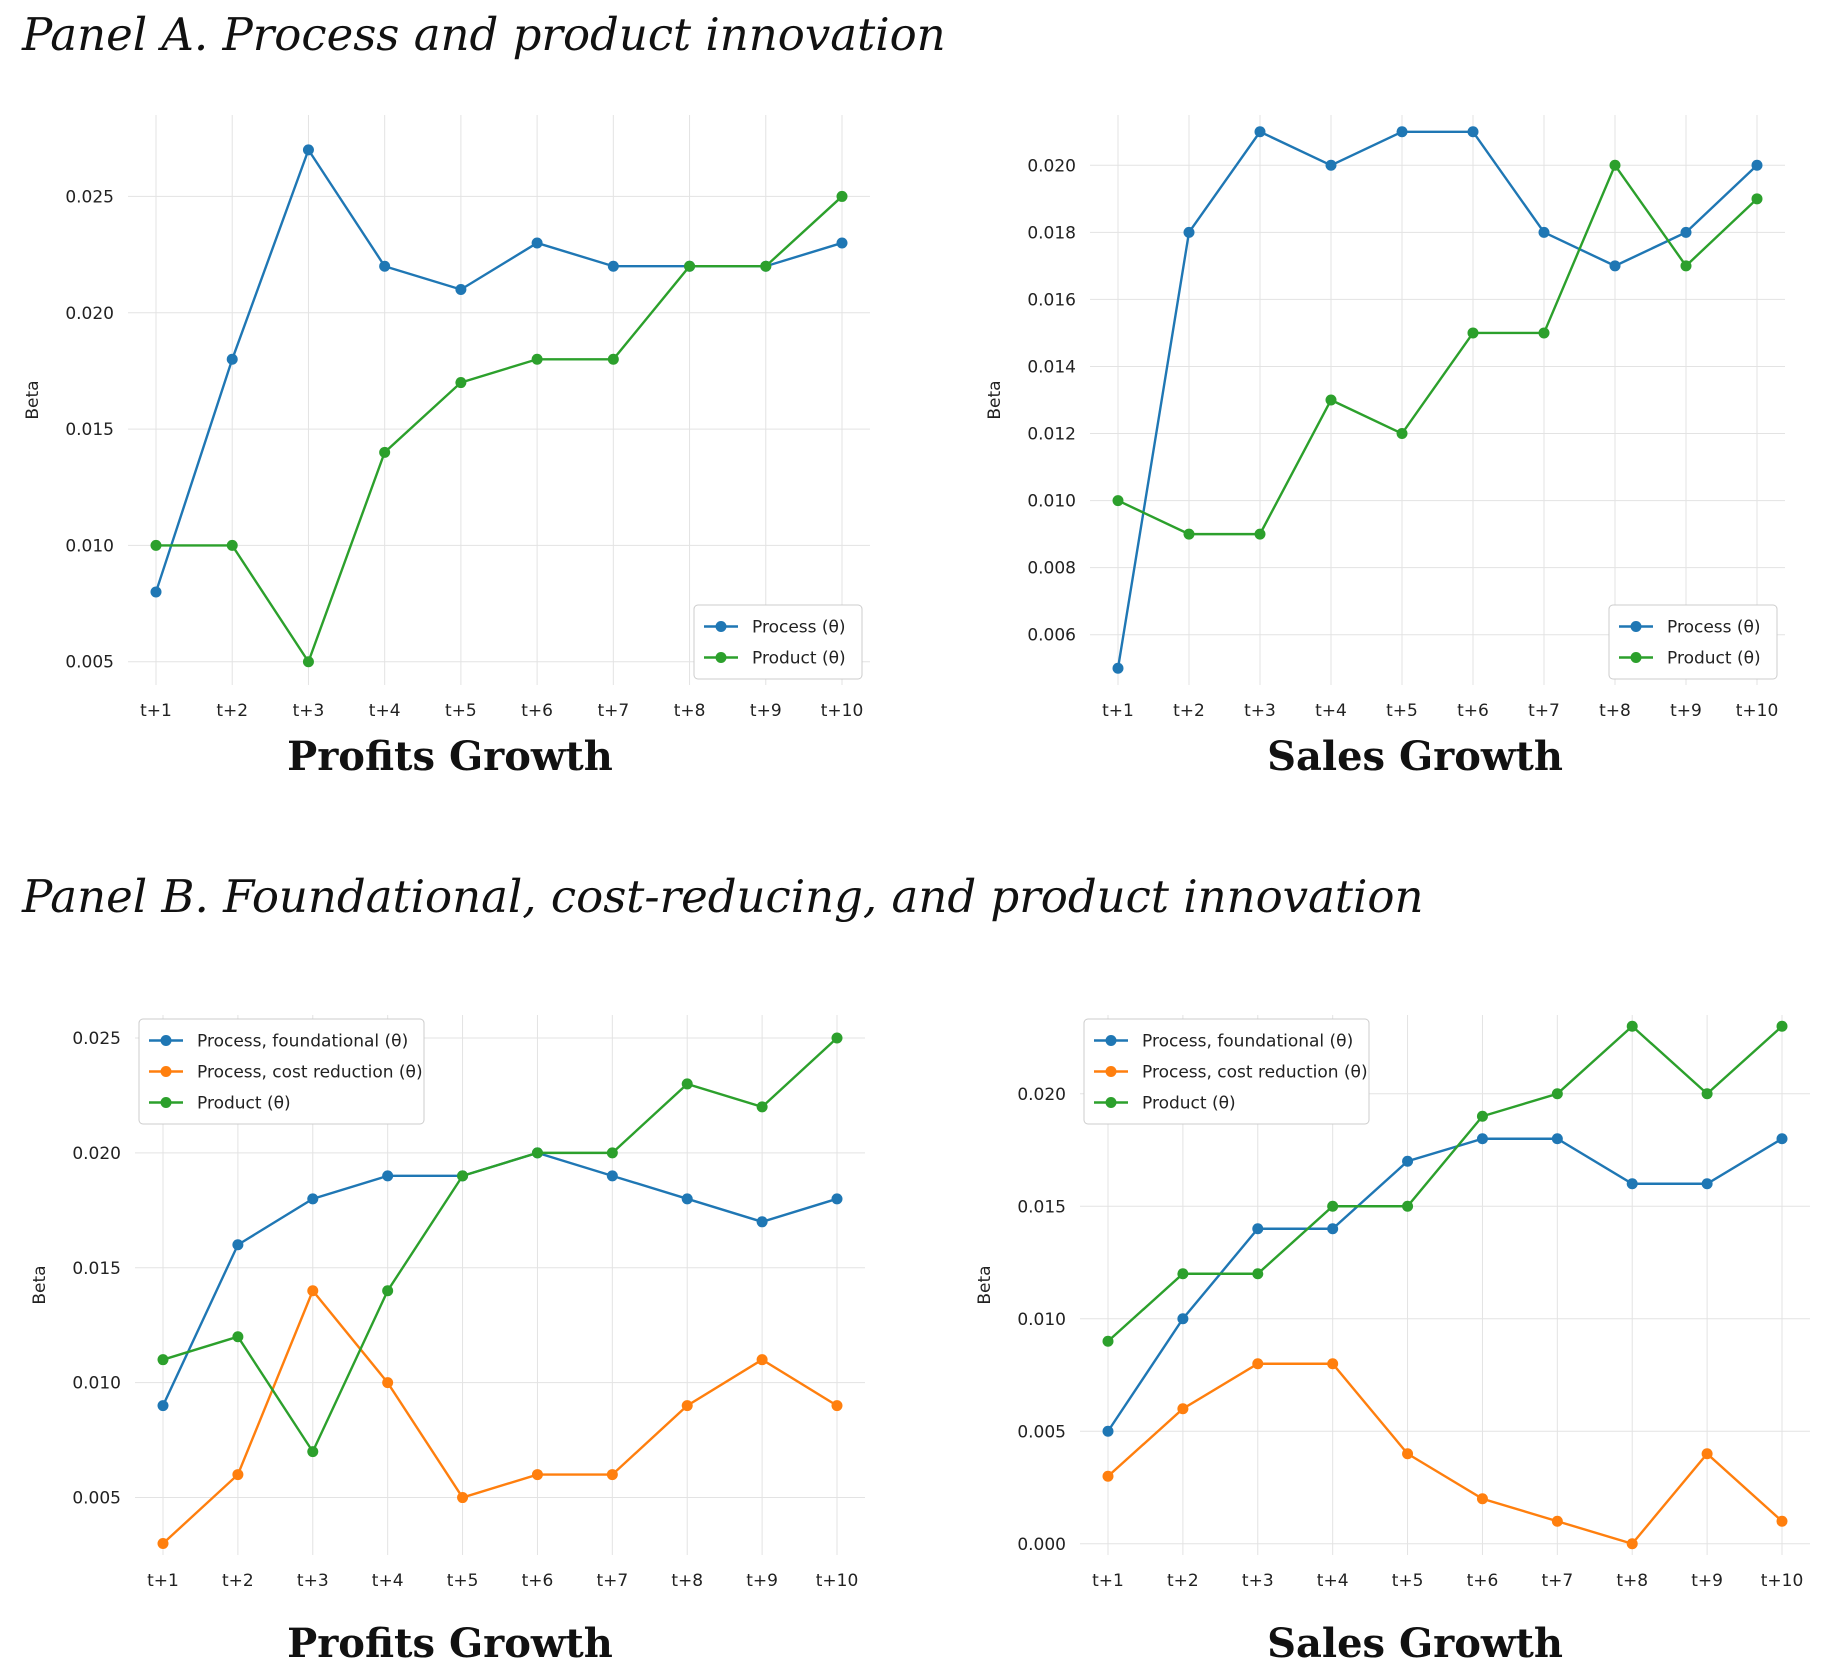  Describe the element at coordinates (1051, 367) in the screenshot. I see `y-tick-label: 0.014` at that location.